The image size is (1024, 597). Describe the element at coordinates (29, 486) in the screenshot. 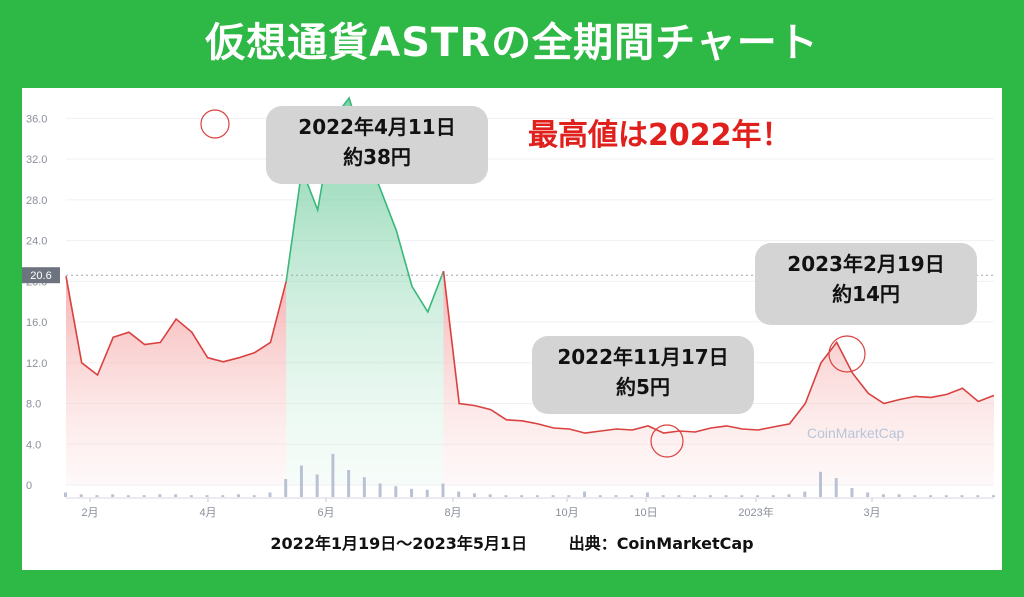

I see `y-tick-label: 0` at that location.